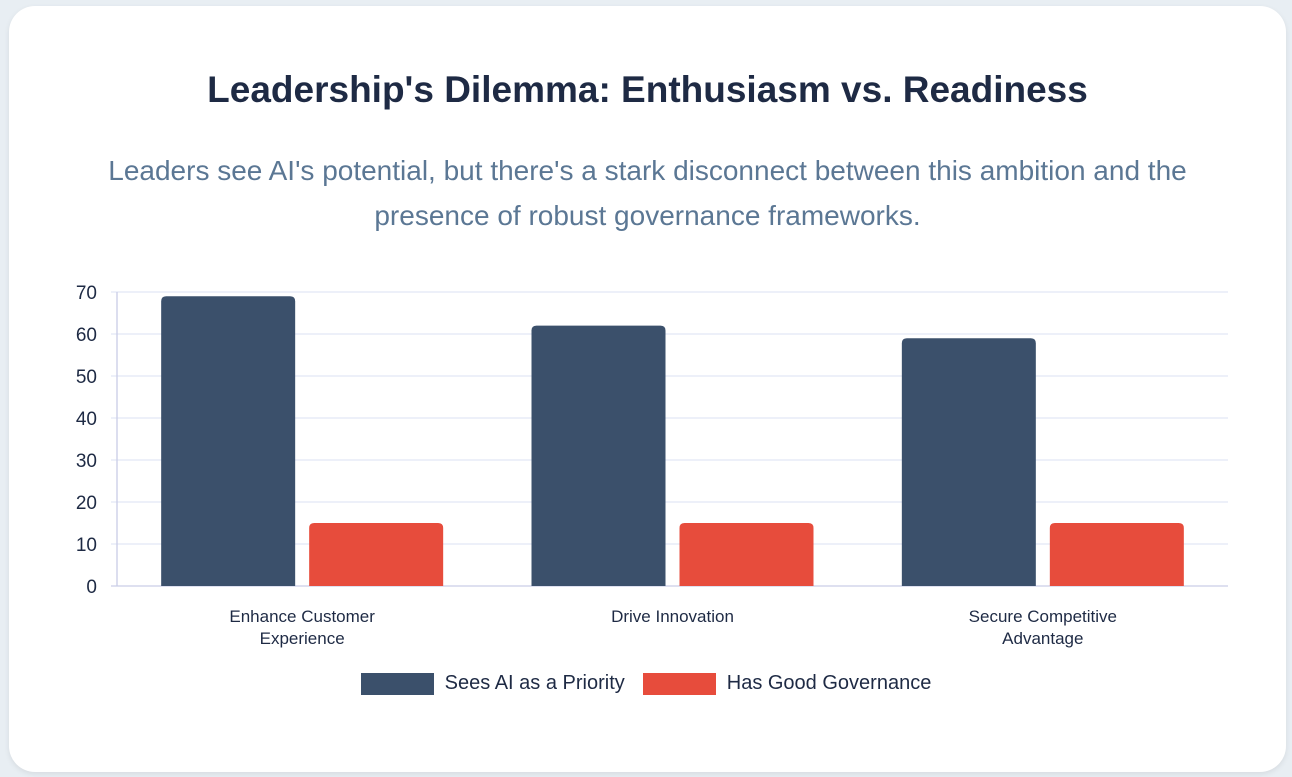 The height and width of the screenshot is (777, 1292). Describe the element at coordinates (86, 461) in the screenshot. I see `y-tick-label: 30` at that location.